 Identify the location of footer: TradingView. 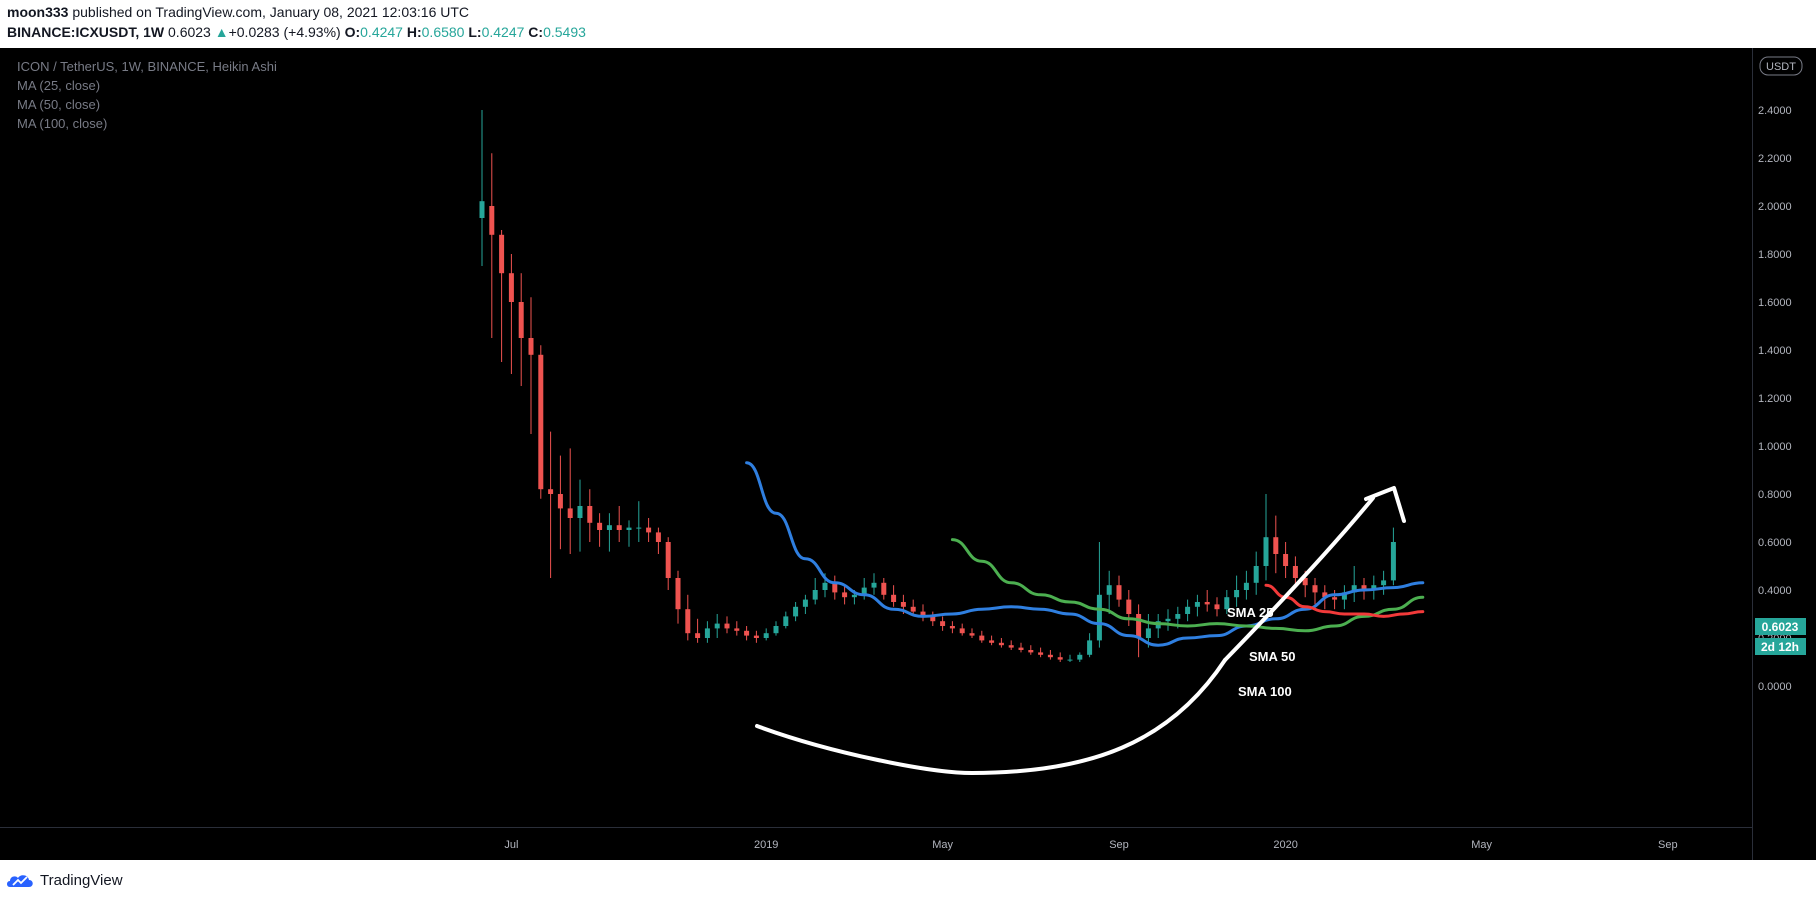
(64, 880).